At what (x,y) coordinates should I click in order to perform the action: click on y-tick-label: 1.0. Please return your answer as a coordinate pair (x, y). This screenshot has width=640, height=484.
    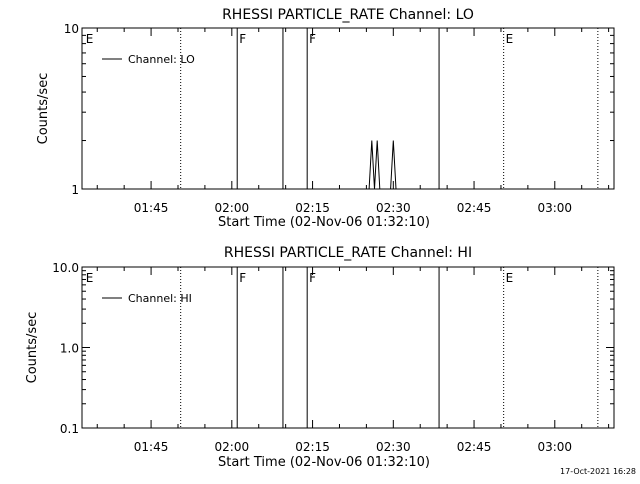
    Looking at the image, I should click on (69, 349).